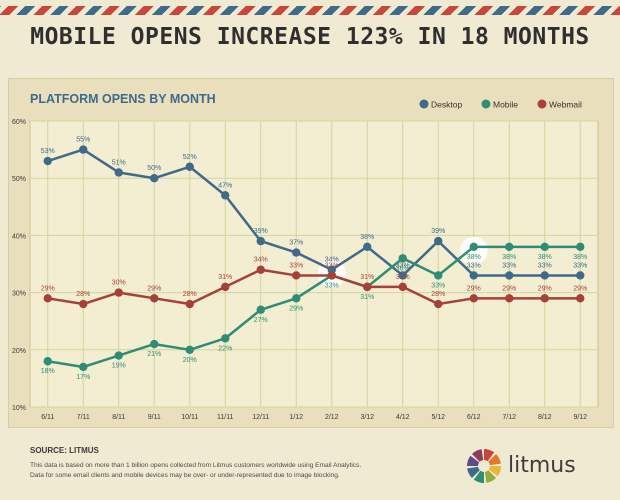 The width and height of the screenshot is (620, 500). Describe the element at coordinates (48, 371) in the screenshot. I see `data-label-mobile: 18%` at that location.